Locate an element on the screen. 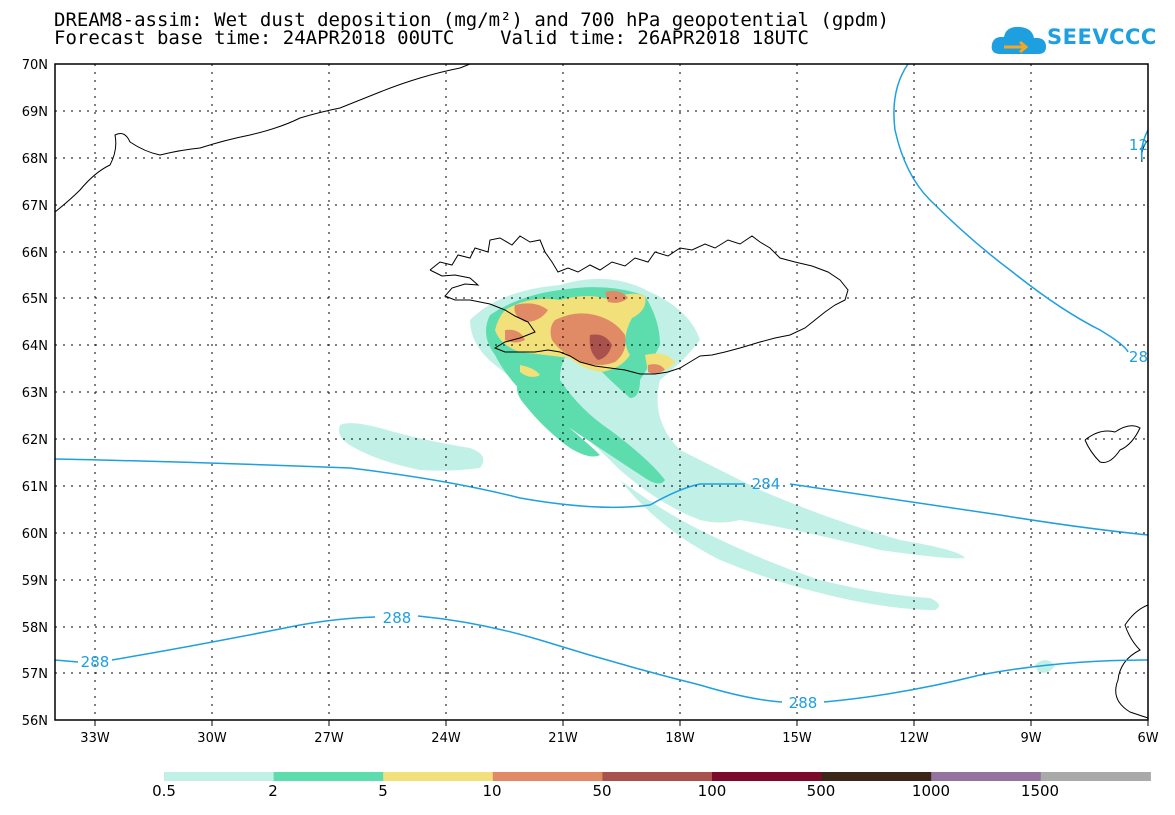 The height and width of the screenshot is (815, 1175). lat-label: 58N is located at coordinates (35, 628).